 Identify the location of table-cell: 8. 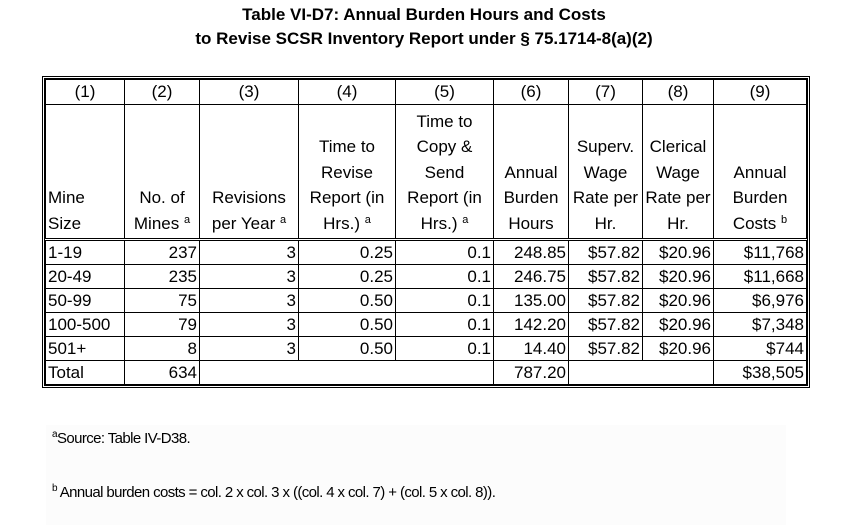
(162, 348).